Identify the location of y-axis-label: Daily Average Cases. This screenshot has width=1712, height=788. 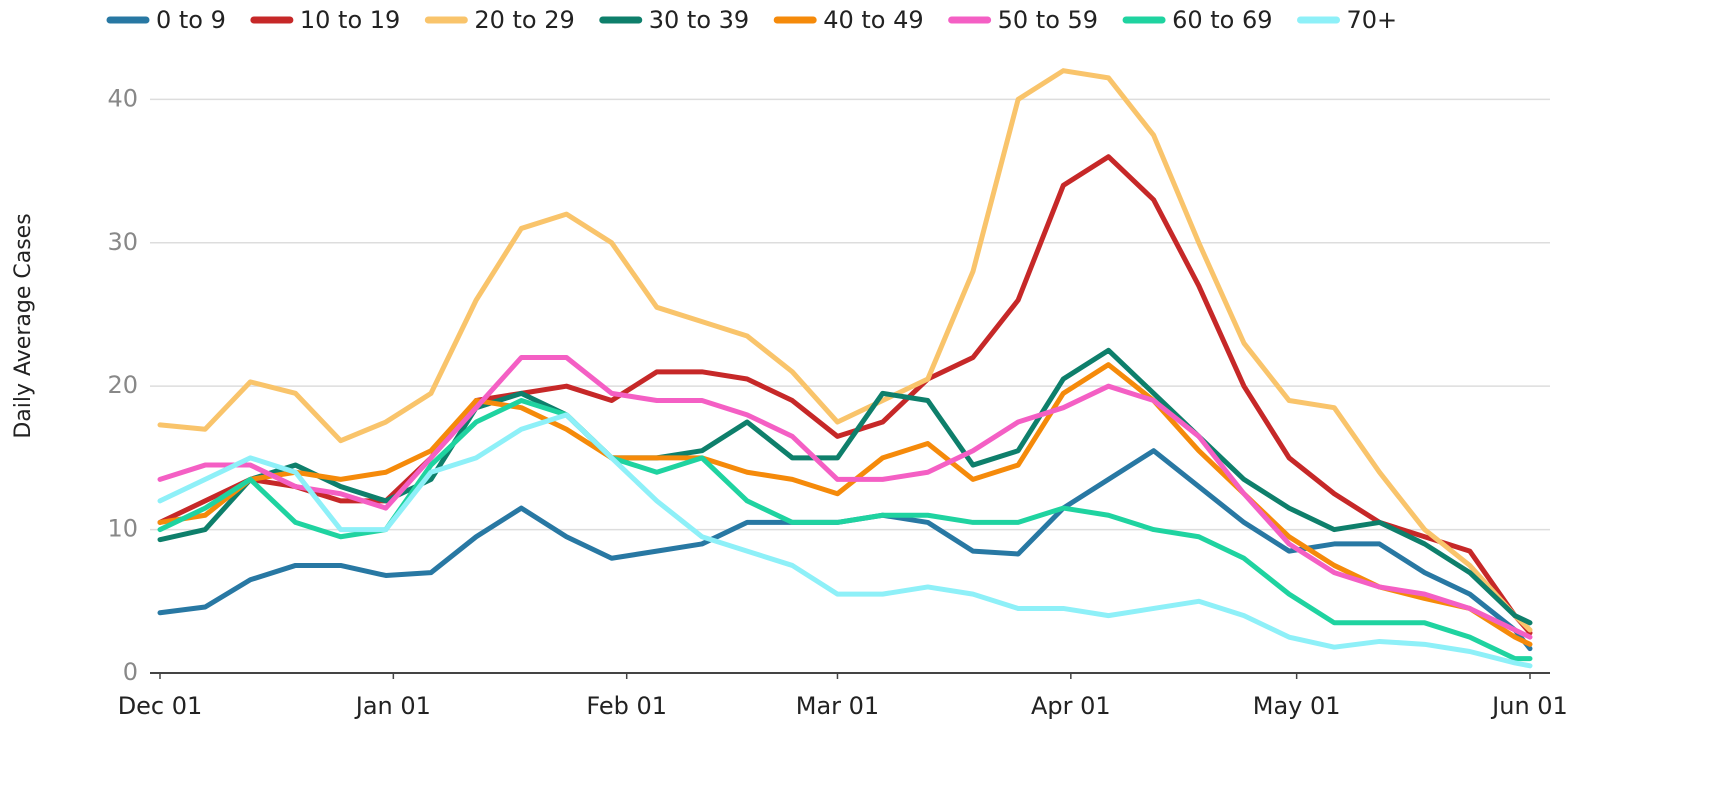
(23, 325).